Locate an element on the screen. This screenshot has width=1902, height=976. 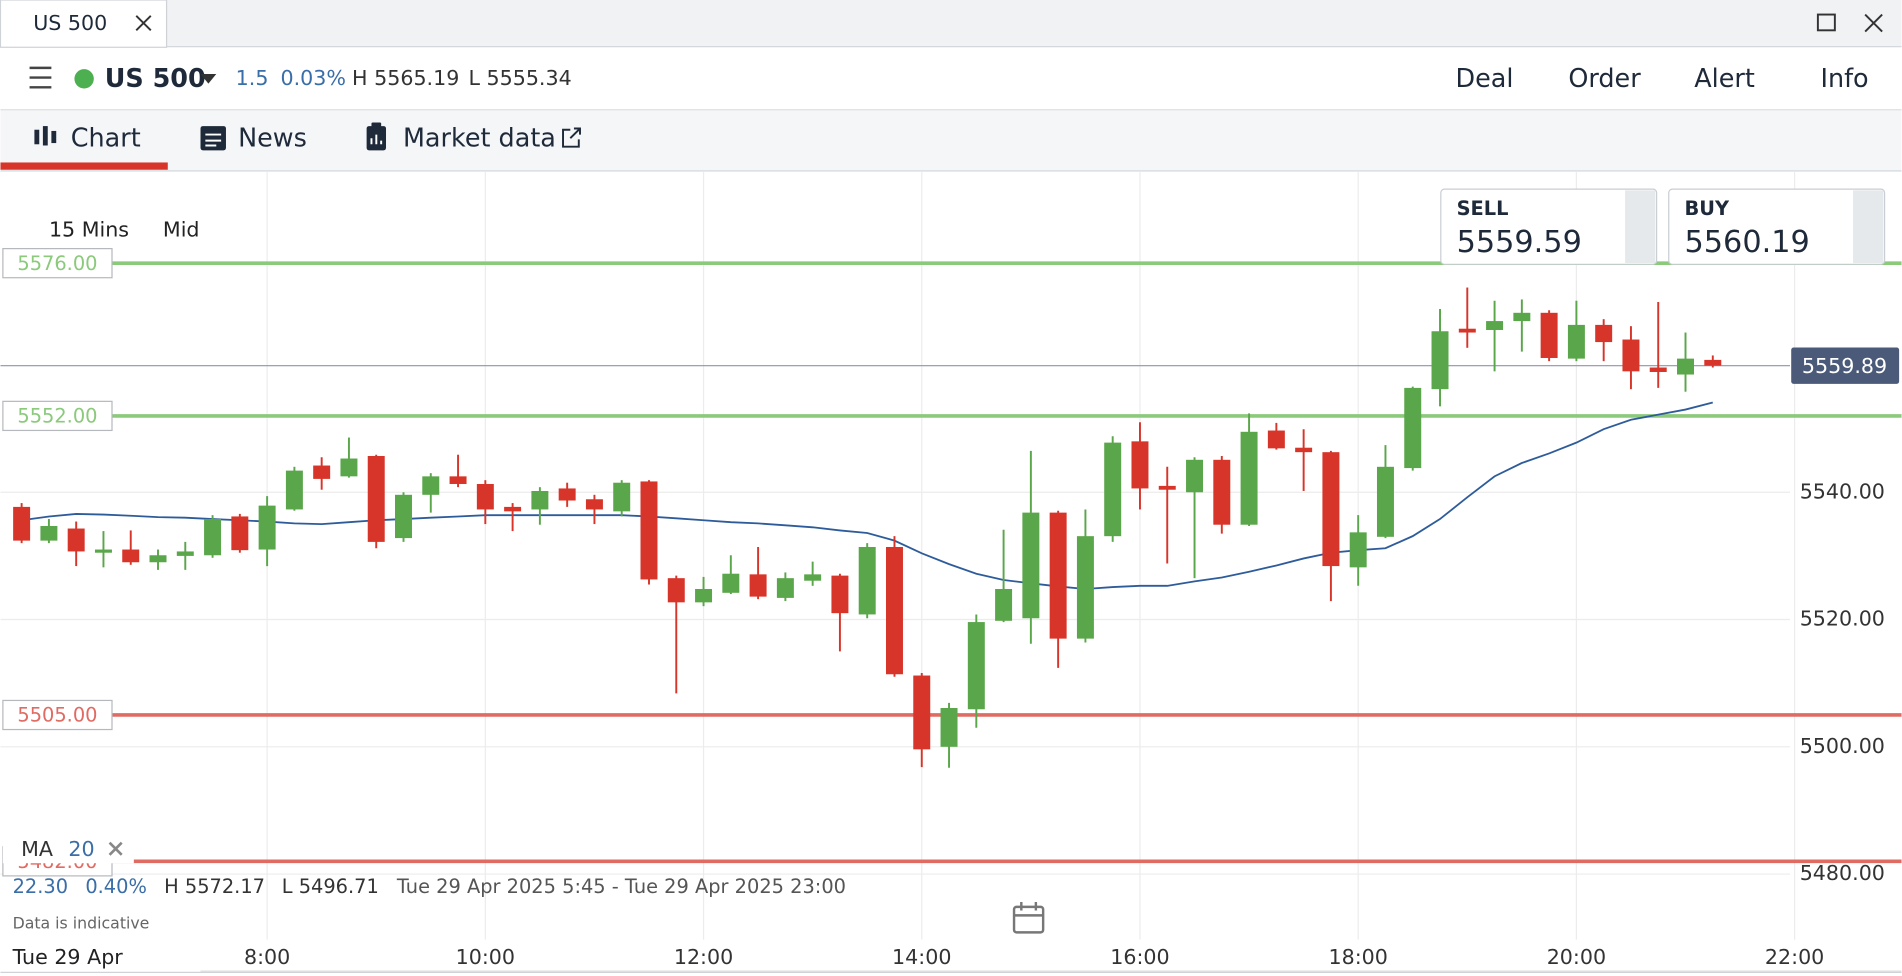
period-change-pct: 0.40% is located at coordinates (116, 886).